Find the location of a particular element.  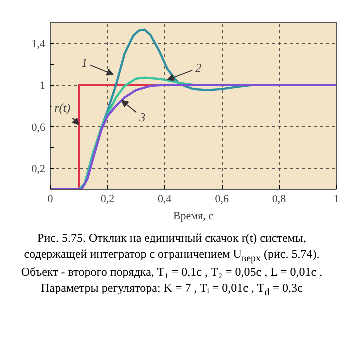

x-tick-label: 0,4 is located at coordinates (165, 200).